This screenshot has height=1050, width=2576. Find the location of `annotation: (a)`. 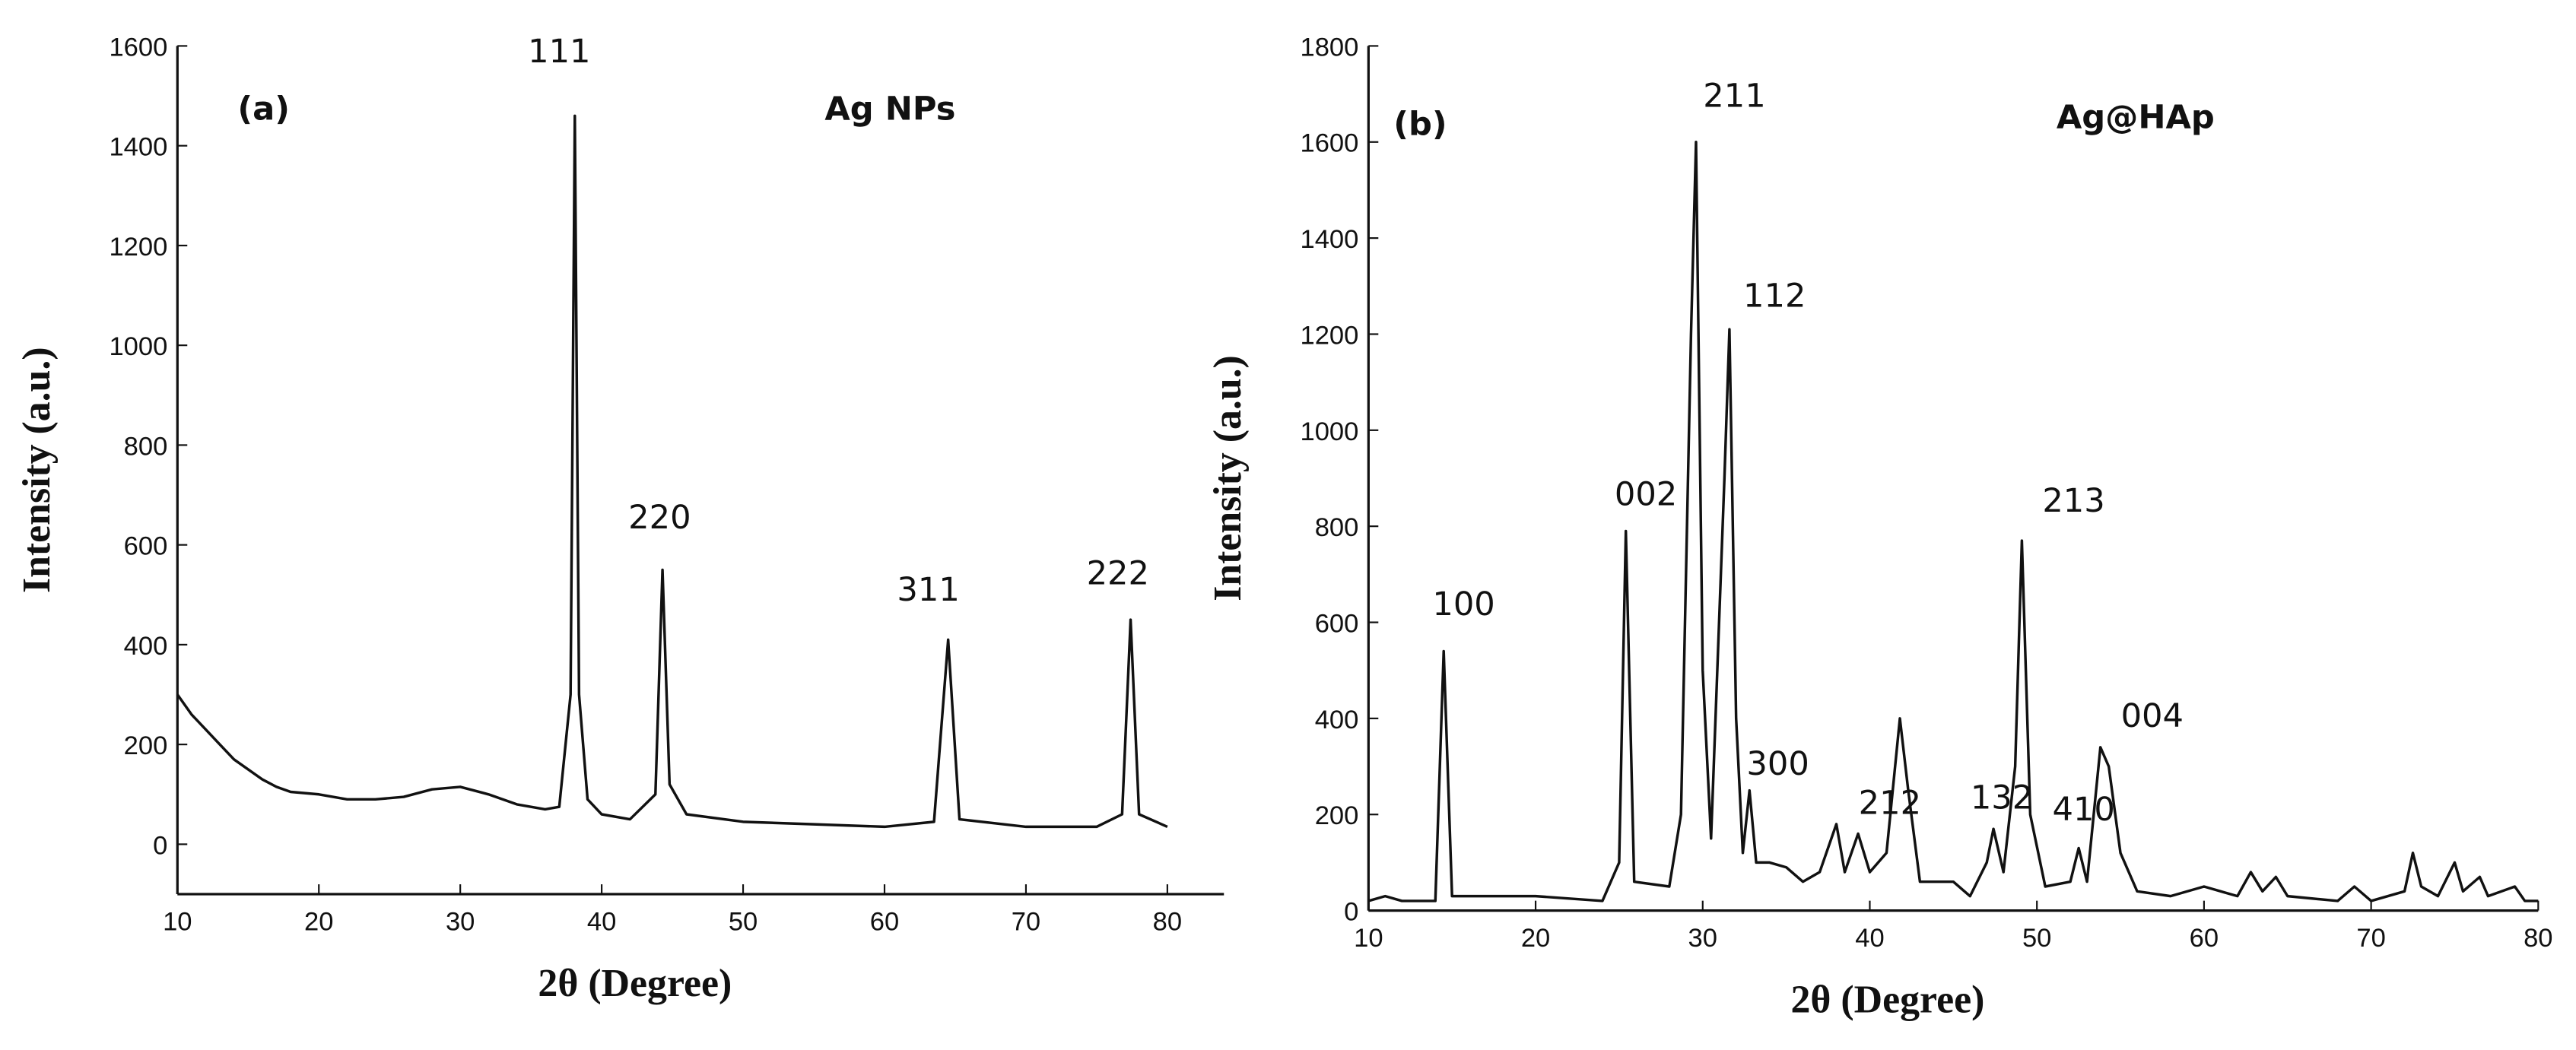

annotation: (a) is located at coordinates (263, 109).